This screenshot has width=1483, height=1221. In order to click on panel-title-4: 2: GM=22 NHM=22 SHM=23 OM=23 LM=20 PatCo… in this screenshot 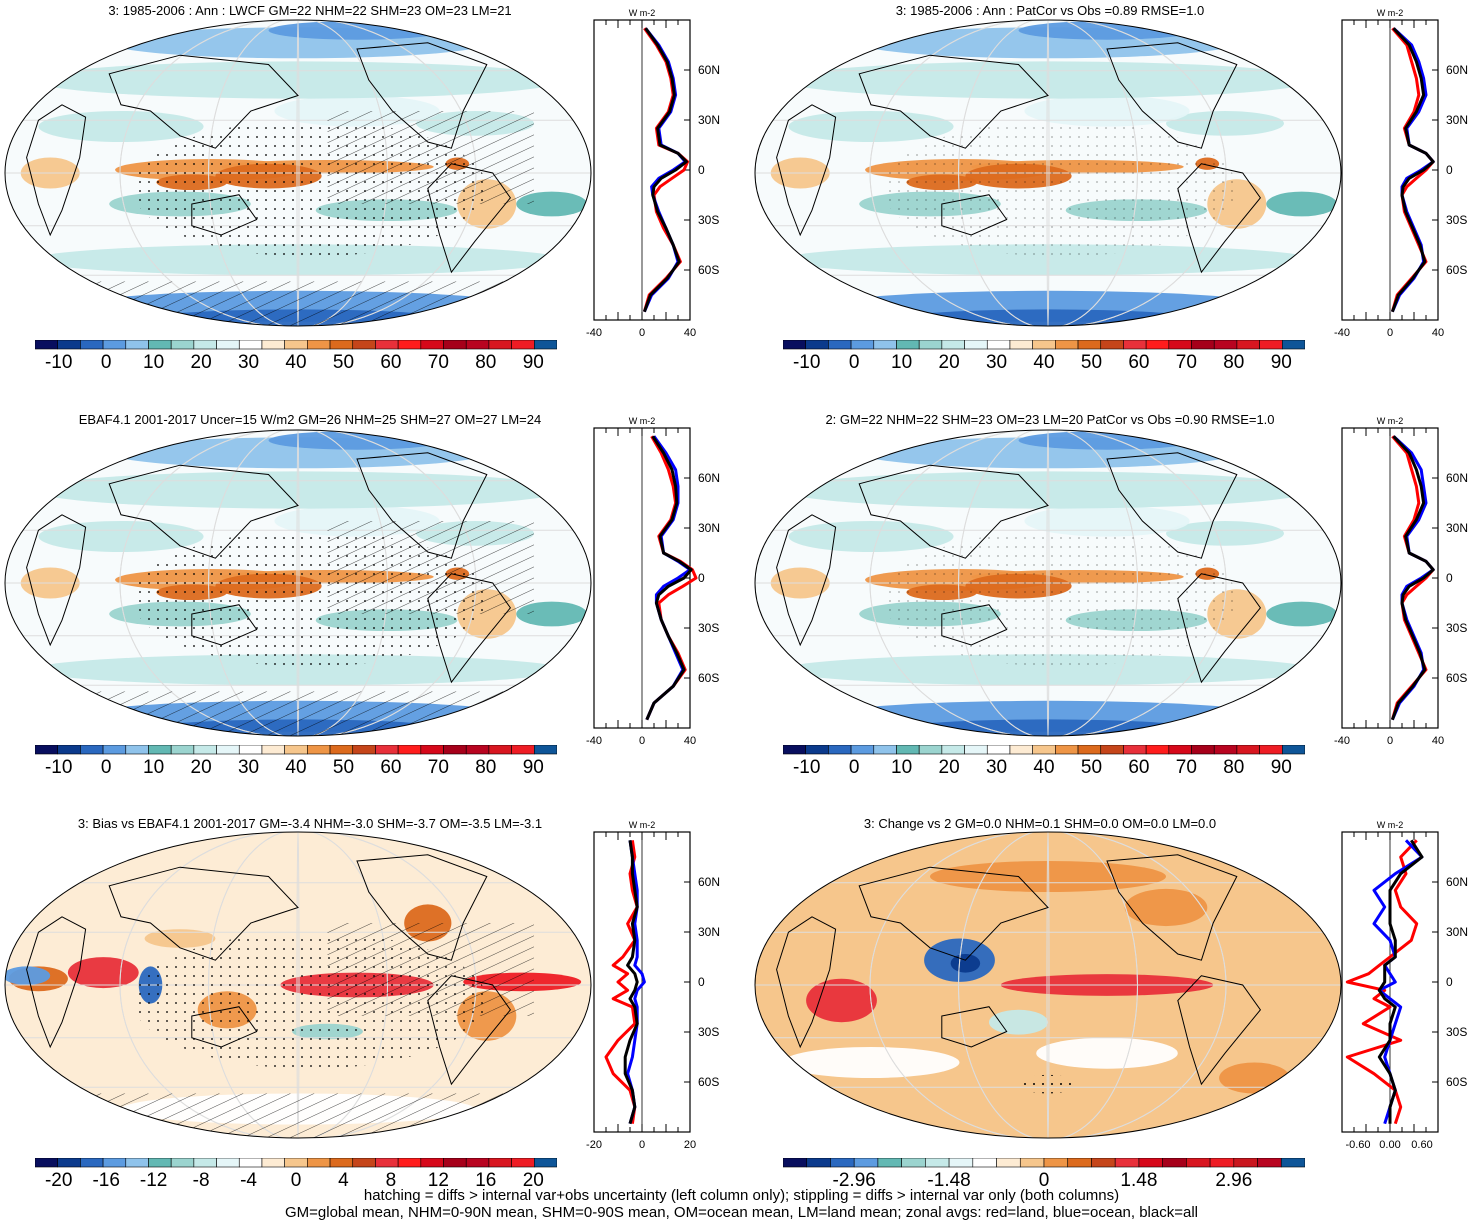, I will do `click(1050, 419)`.